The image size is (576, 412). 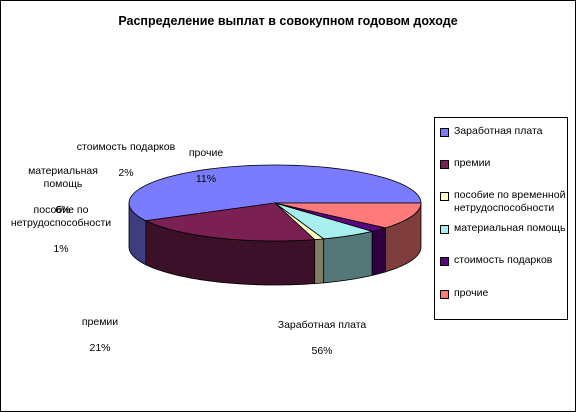 I want to click on pie-side-gifts, so click(x=378, y=251).